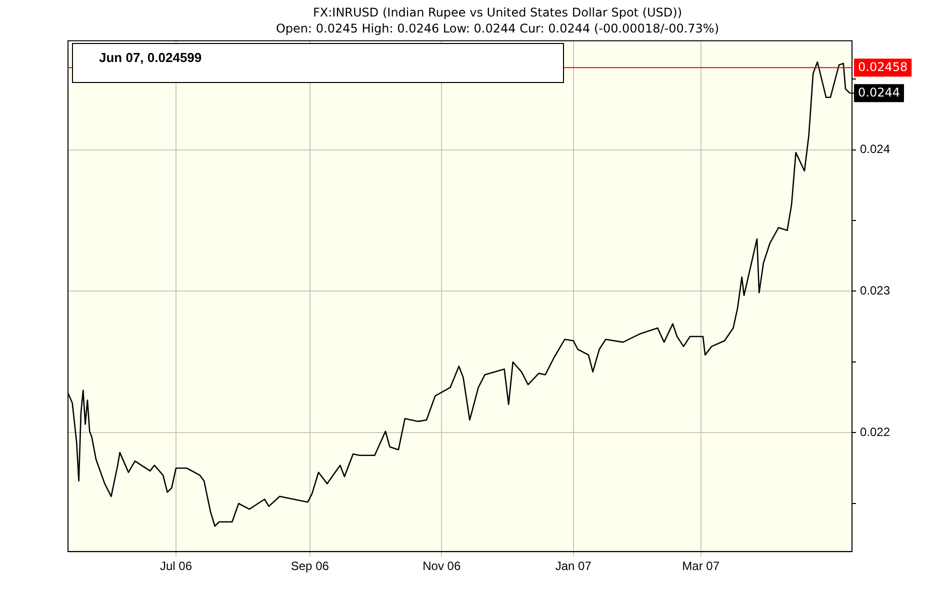 The image size is (937, 607). I want to click on info-box: Jun 07, 0.024599, so click(318, 62).